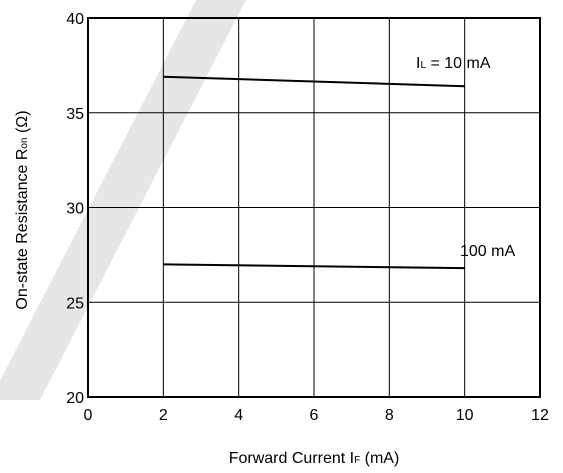  Describe the element at coordinates (238, 415) in the screenshot. I see `x-tick-label: 4` at that location.